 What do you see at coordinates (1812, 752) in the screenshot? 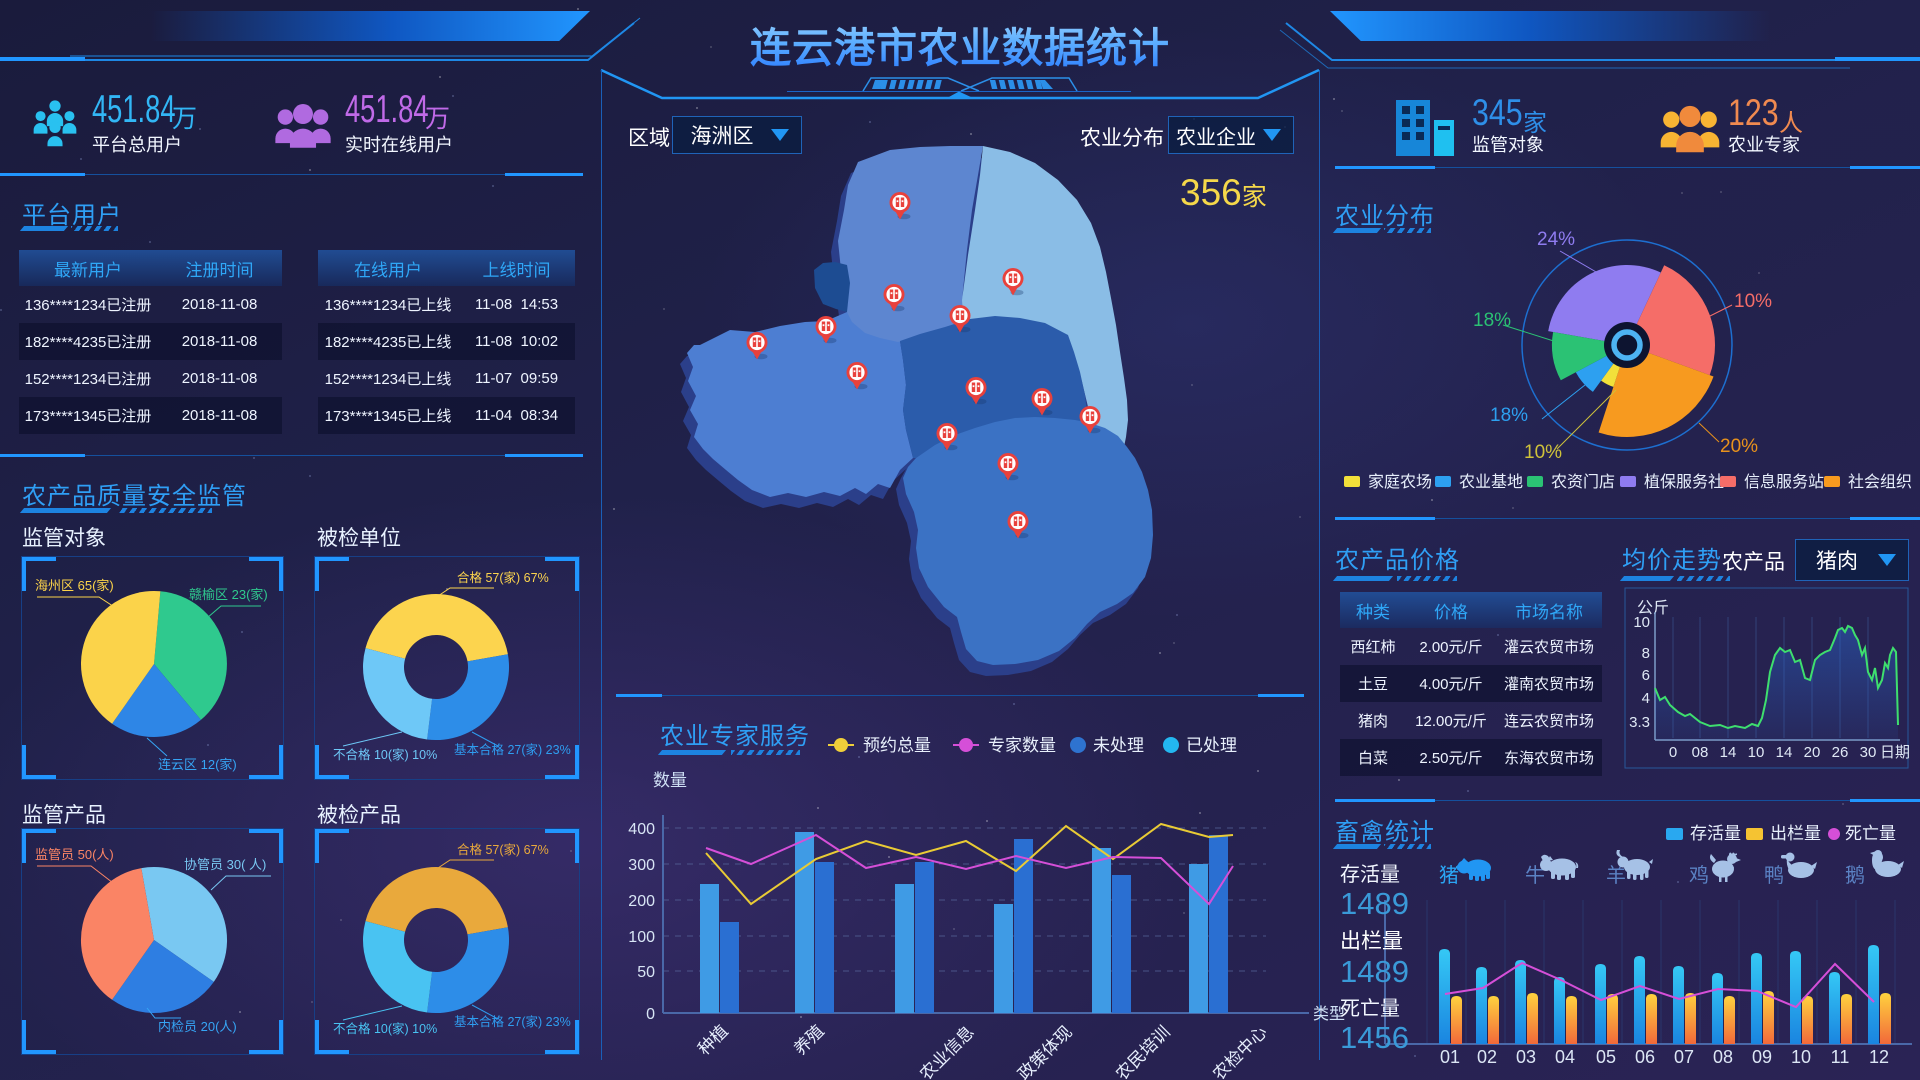
I see `svg-text: 20` at bounding box center [1812, 752].